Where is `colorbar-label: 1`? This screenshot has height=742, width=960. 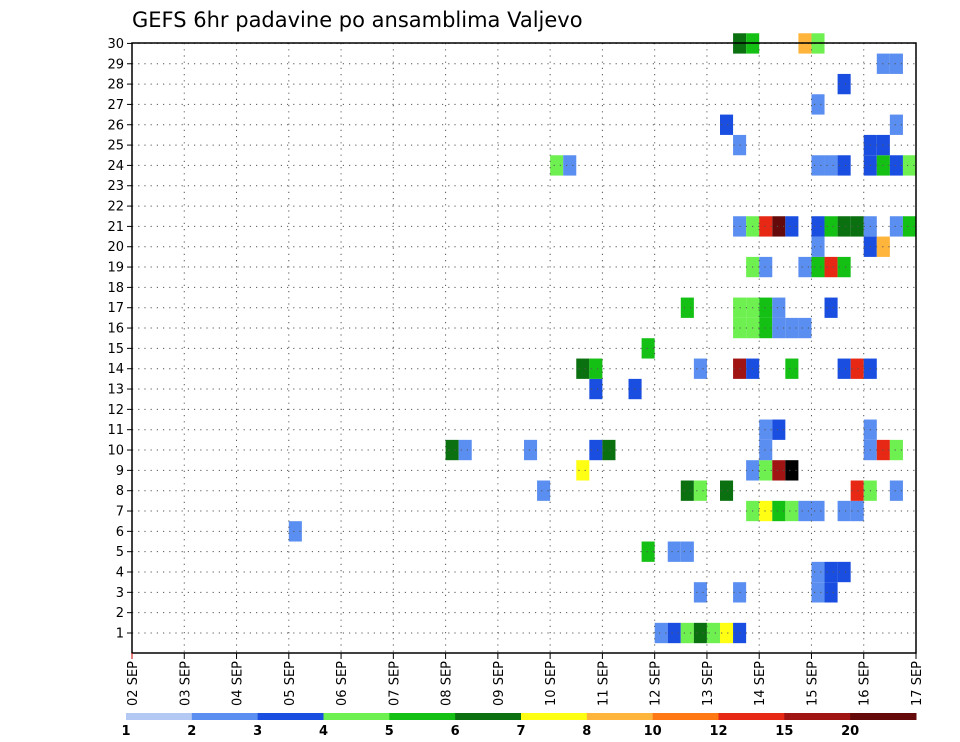
colorbar-label: 1 is located at coordinates (125, 731).